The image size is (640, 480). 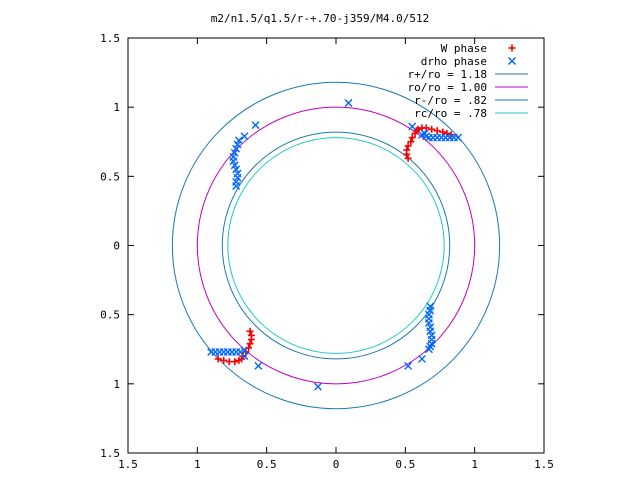 I want to click on x-tick-label: 0, so click(x=336, y=464).